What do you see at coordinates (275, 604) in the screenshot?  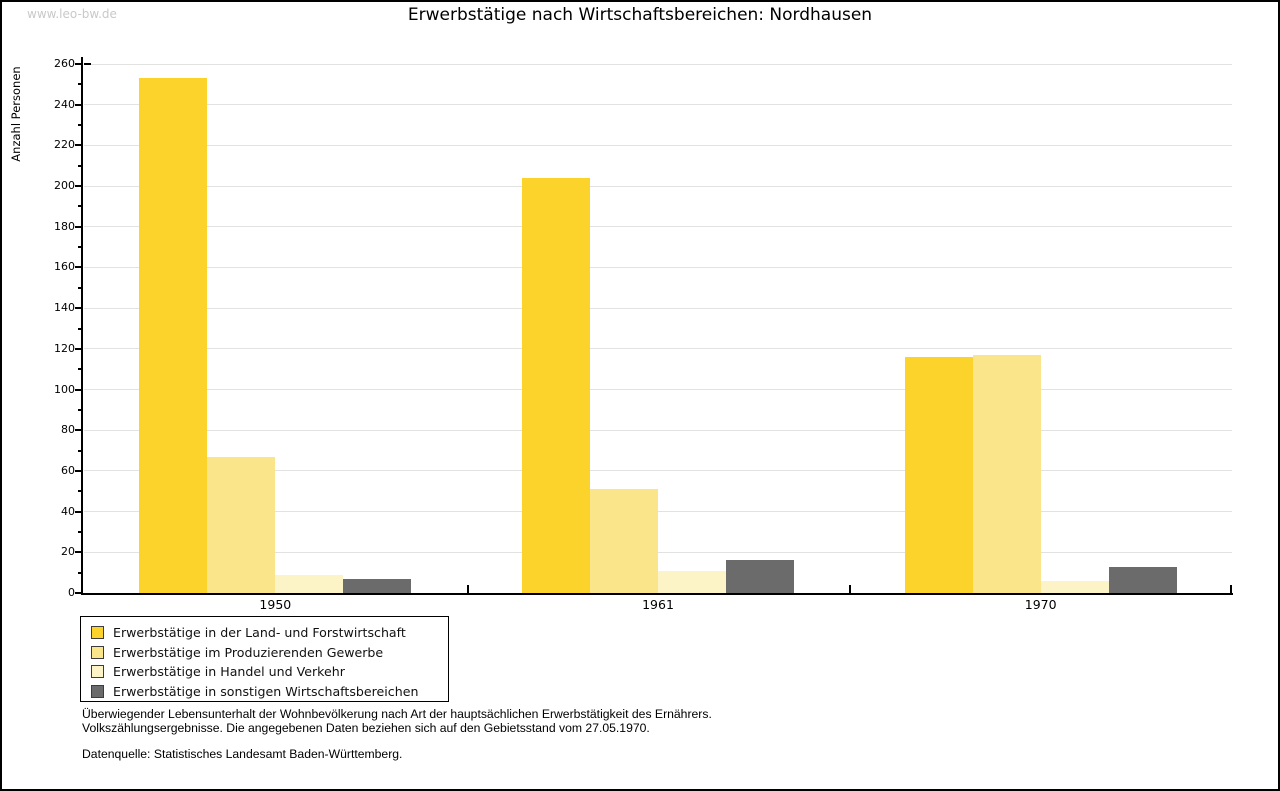 I see `x-tick-label: 1950` at bounding box center [275, 604].